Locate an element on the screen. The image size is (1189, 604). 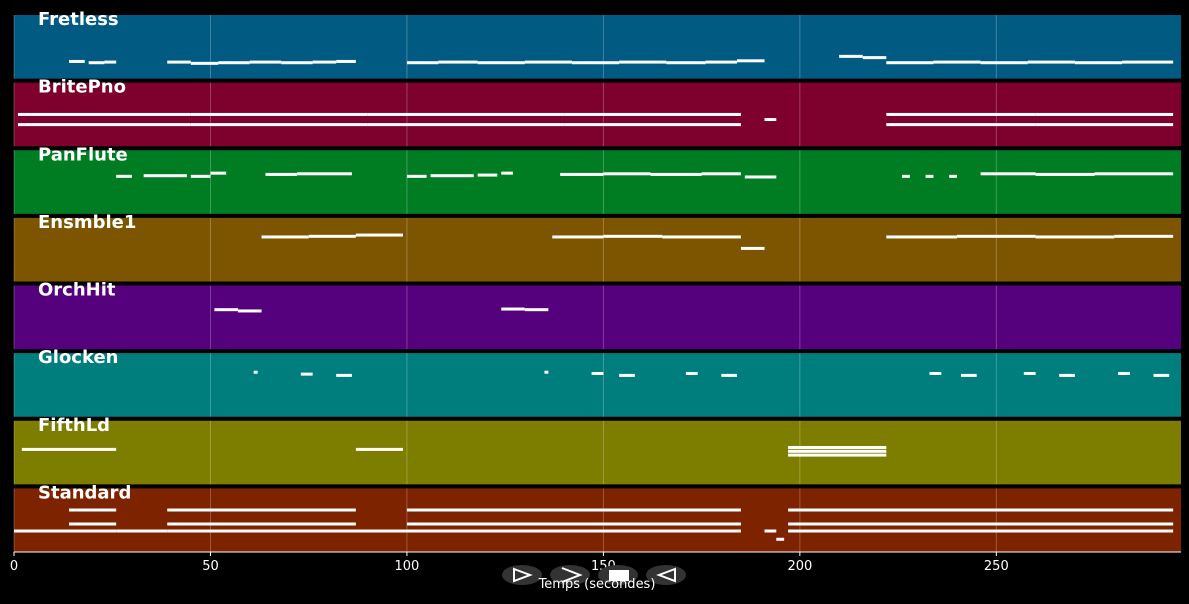
track-name: Ensmble1 is located at coordinates (87, 222).